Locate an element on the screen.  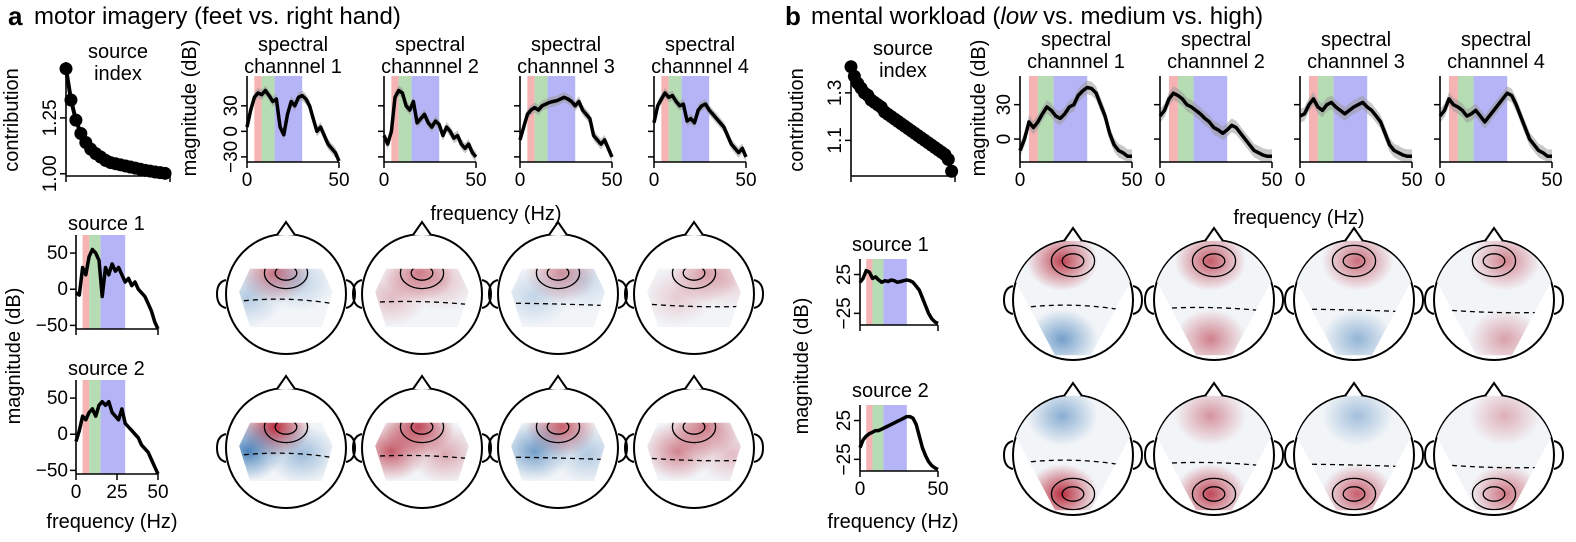
chart-title-line-1: index is located at coordinates (903, 71).